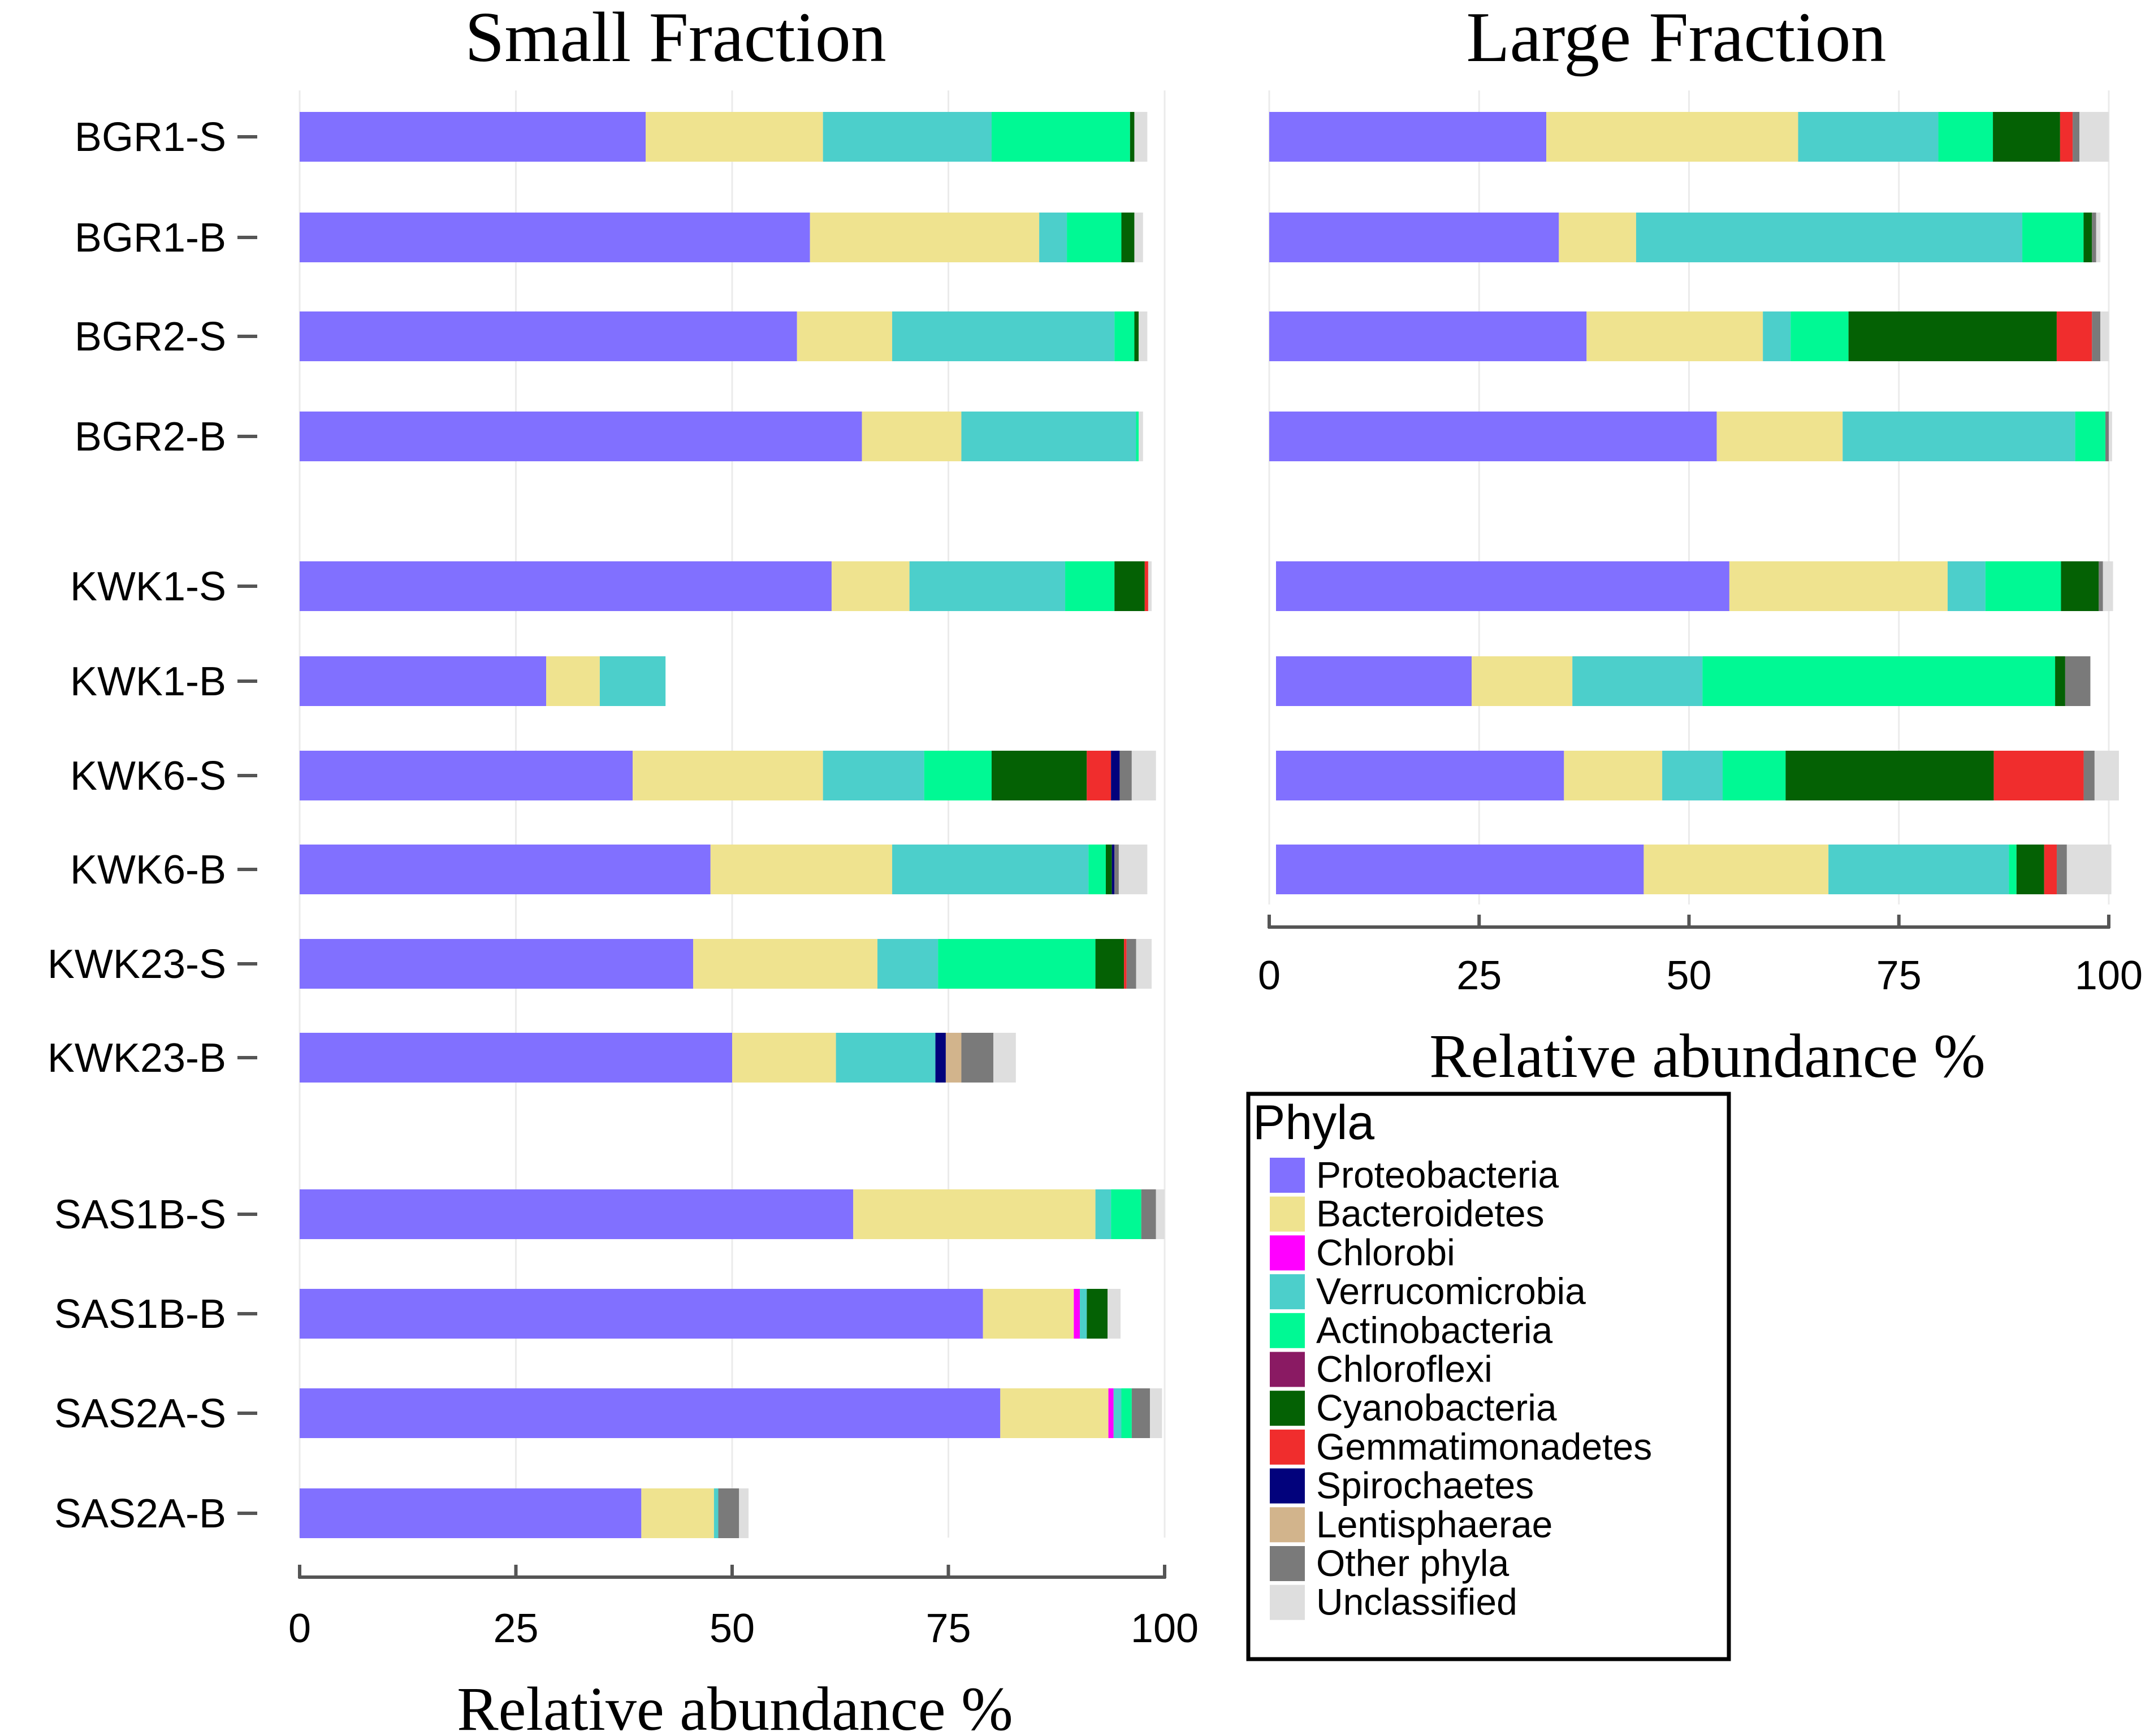 This screenshot has width=2154, height=1736. What do you see at coordinates (1108, 869) in the screenshot?
I see `bar-small-fraction-kwk6-b-cyanobacteria` at bounding box center [1108, 869].